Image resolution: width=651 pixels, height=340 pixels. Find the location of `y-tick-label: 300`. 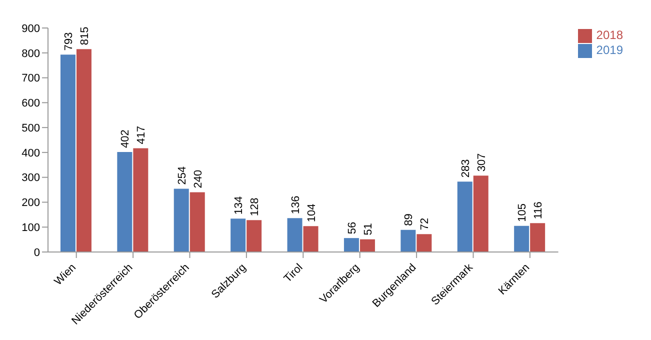

y-tick-label: 300 is located at coordinates (31, 178).